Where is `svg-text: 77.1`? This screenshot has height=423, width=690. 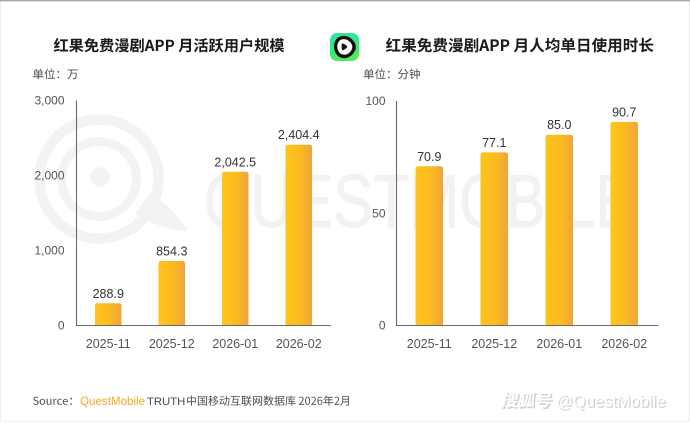
svg-text: 77.1 is located at coordinates (494, 143).